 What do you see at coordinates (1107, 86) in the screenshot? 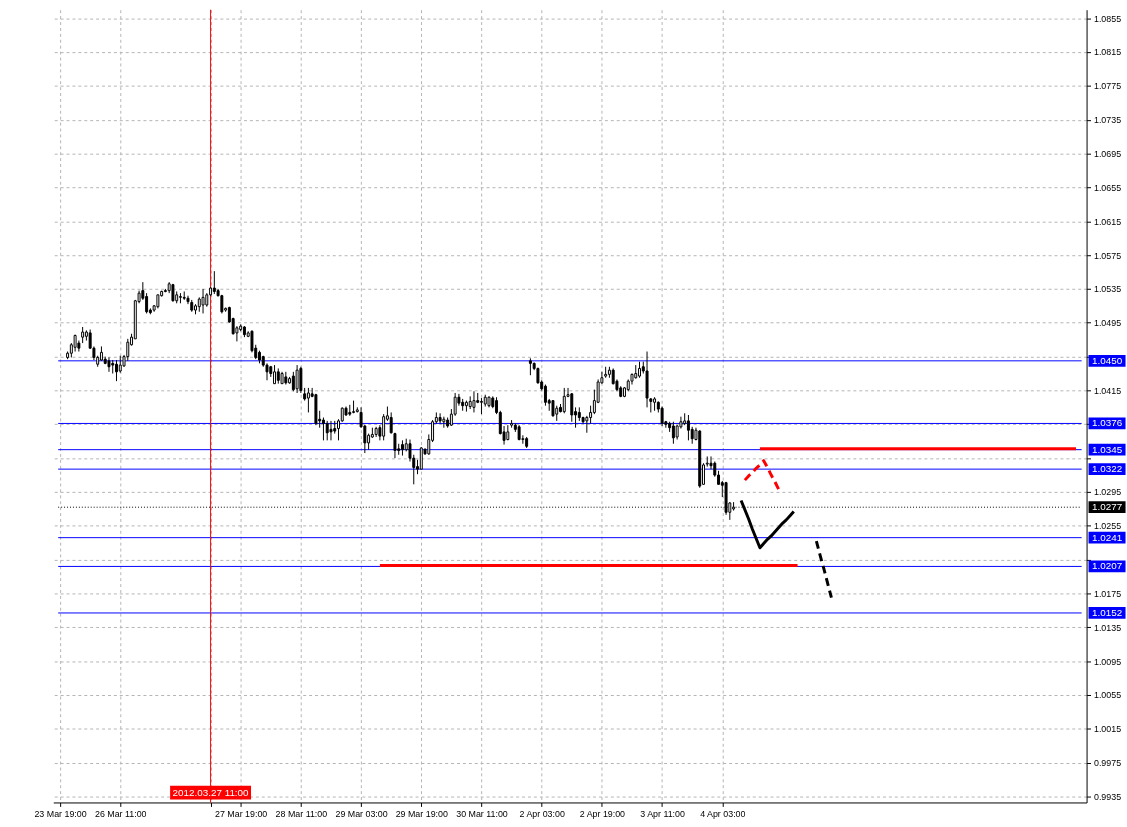
I see `y-tick-label: 1.0775` at bounding box center [1107, 86].